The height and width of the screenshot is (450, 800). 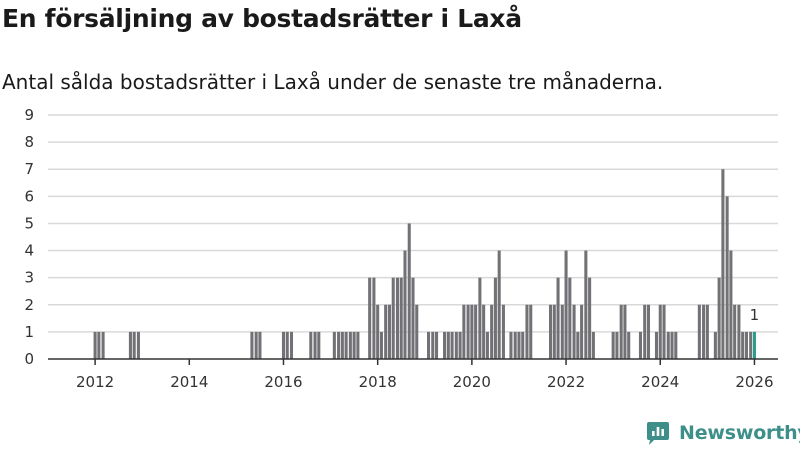 I want to click on data-labels: 1, so click(x=755, y=315).